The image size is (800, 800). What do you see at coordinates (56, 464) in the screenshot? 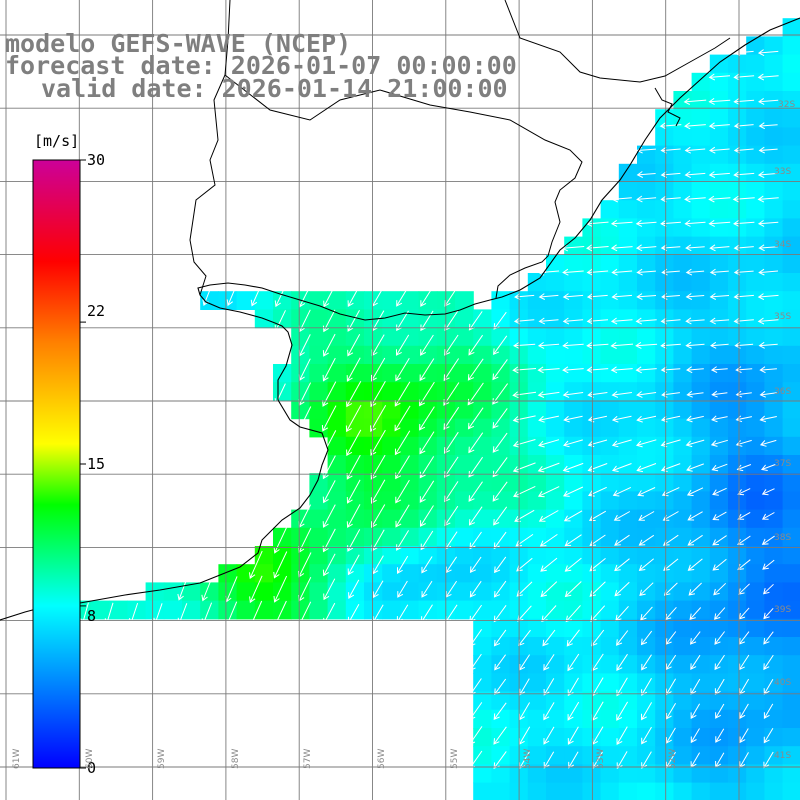
I see `colorbar-gradient` at bounding box center [56, 464].